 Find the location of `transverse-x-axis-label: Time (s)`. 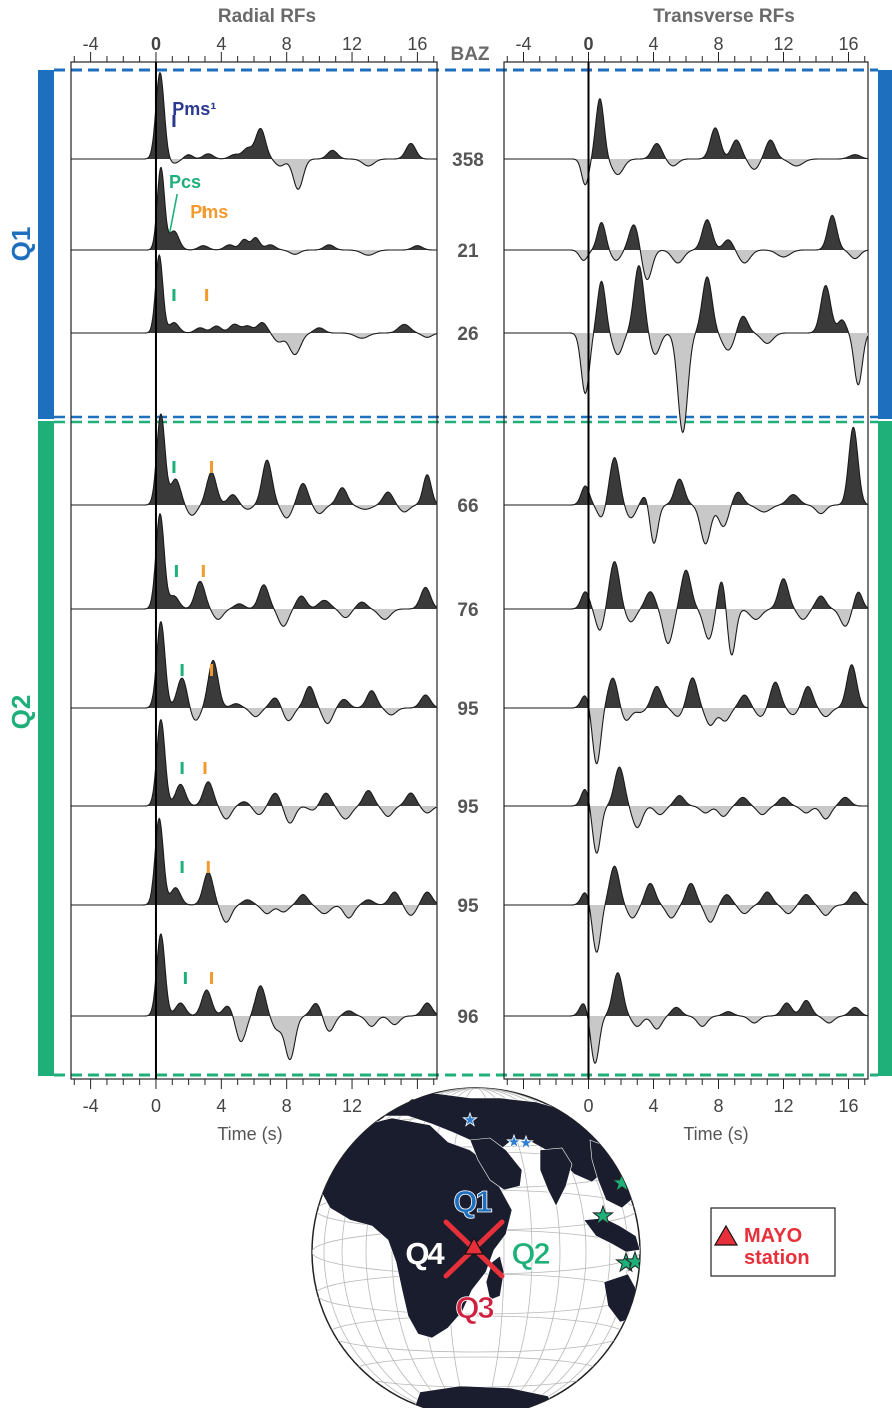

transverse-x-axis-label: Time (s) is located at coordinates (715, 1134).